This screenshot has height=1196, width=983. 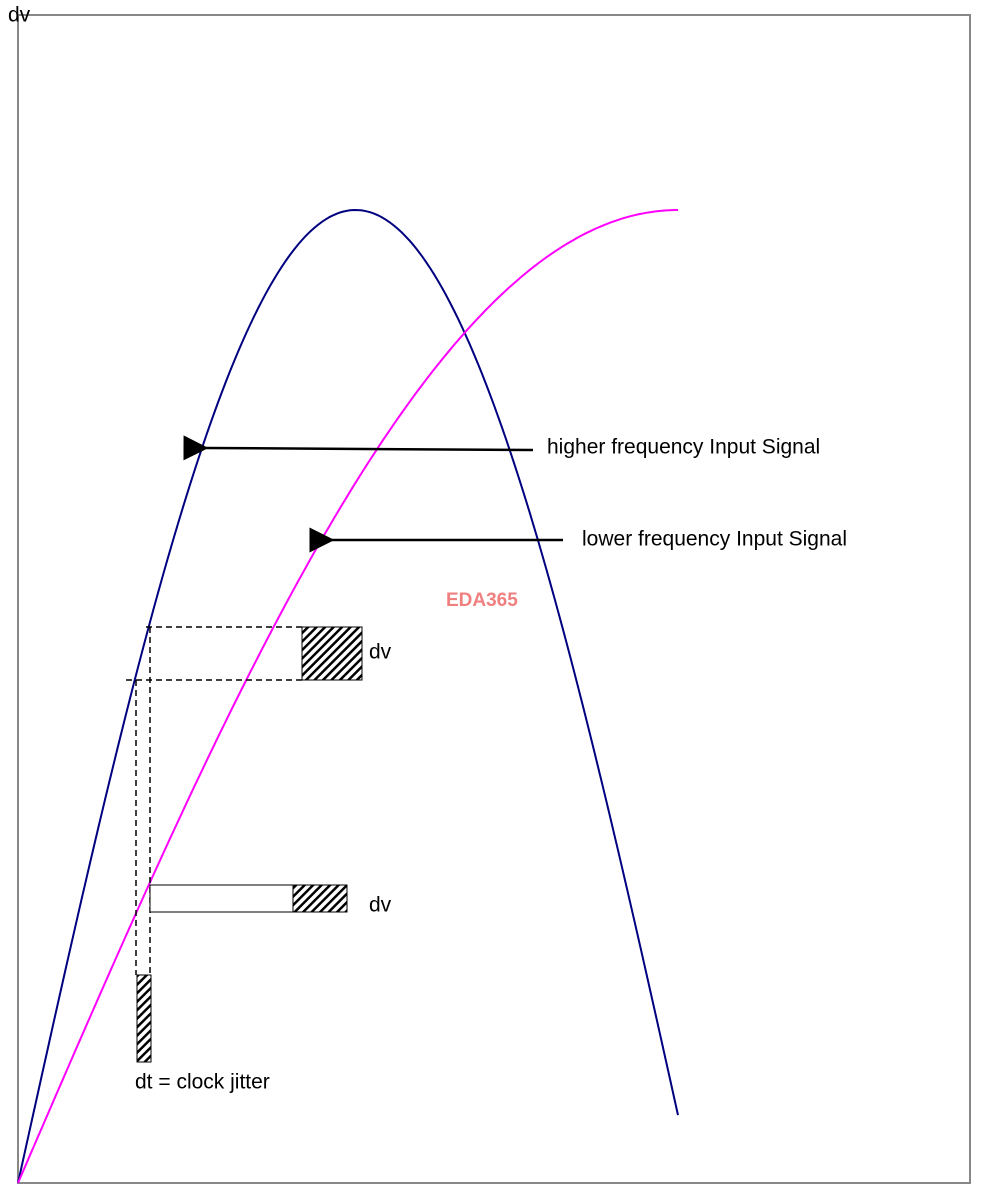 I want to click on curve-label: lower frequency Input Signal, so click(x=714, y=539).